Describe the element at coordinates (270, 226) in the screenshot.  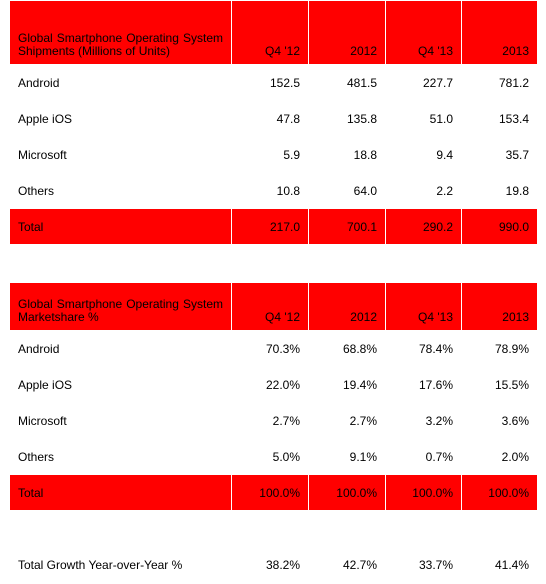
I see `total-value: 217.0` at that location.